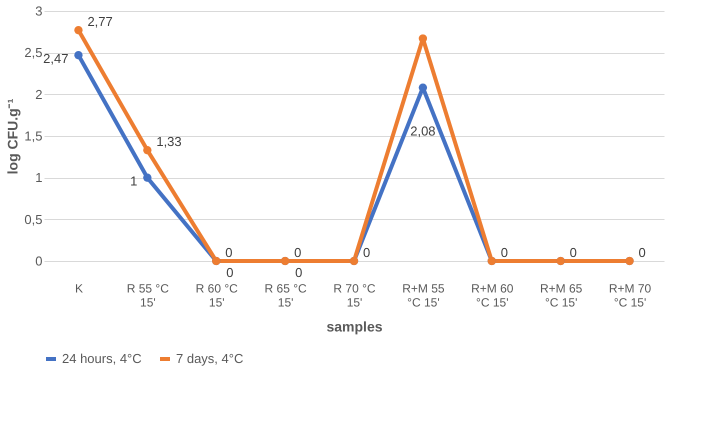 This screenshot has height=421, width=704. What do you see at coordinates (423, 296) in the screenshot?
I see `x-tick-label: R+M 55 °C 15'` at bounding box center [423, 296].